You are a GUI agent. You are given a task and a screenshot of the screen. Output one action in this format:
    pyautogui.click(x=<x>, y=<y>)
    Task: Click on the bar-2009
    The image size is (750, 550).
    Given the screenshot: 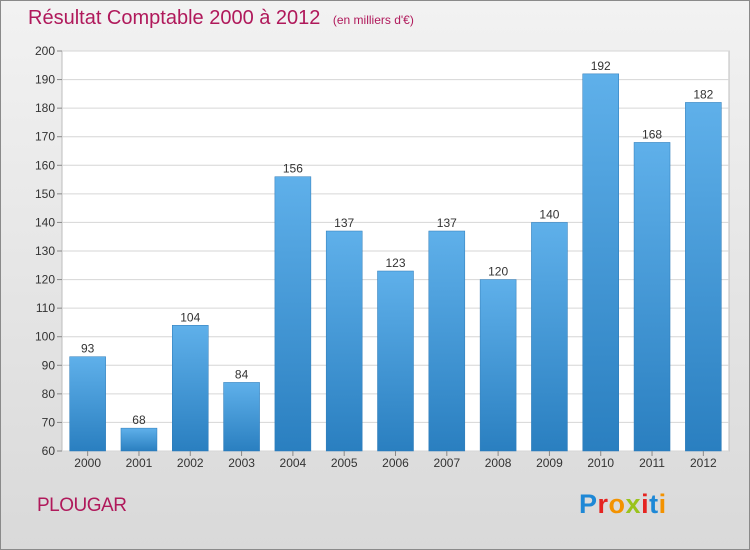 What is the action you would take?
    pyautogui.click(x=549, y=337)
    